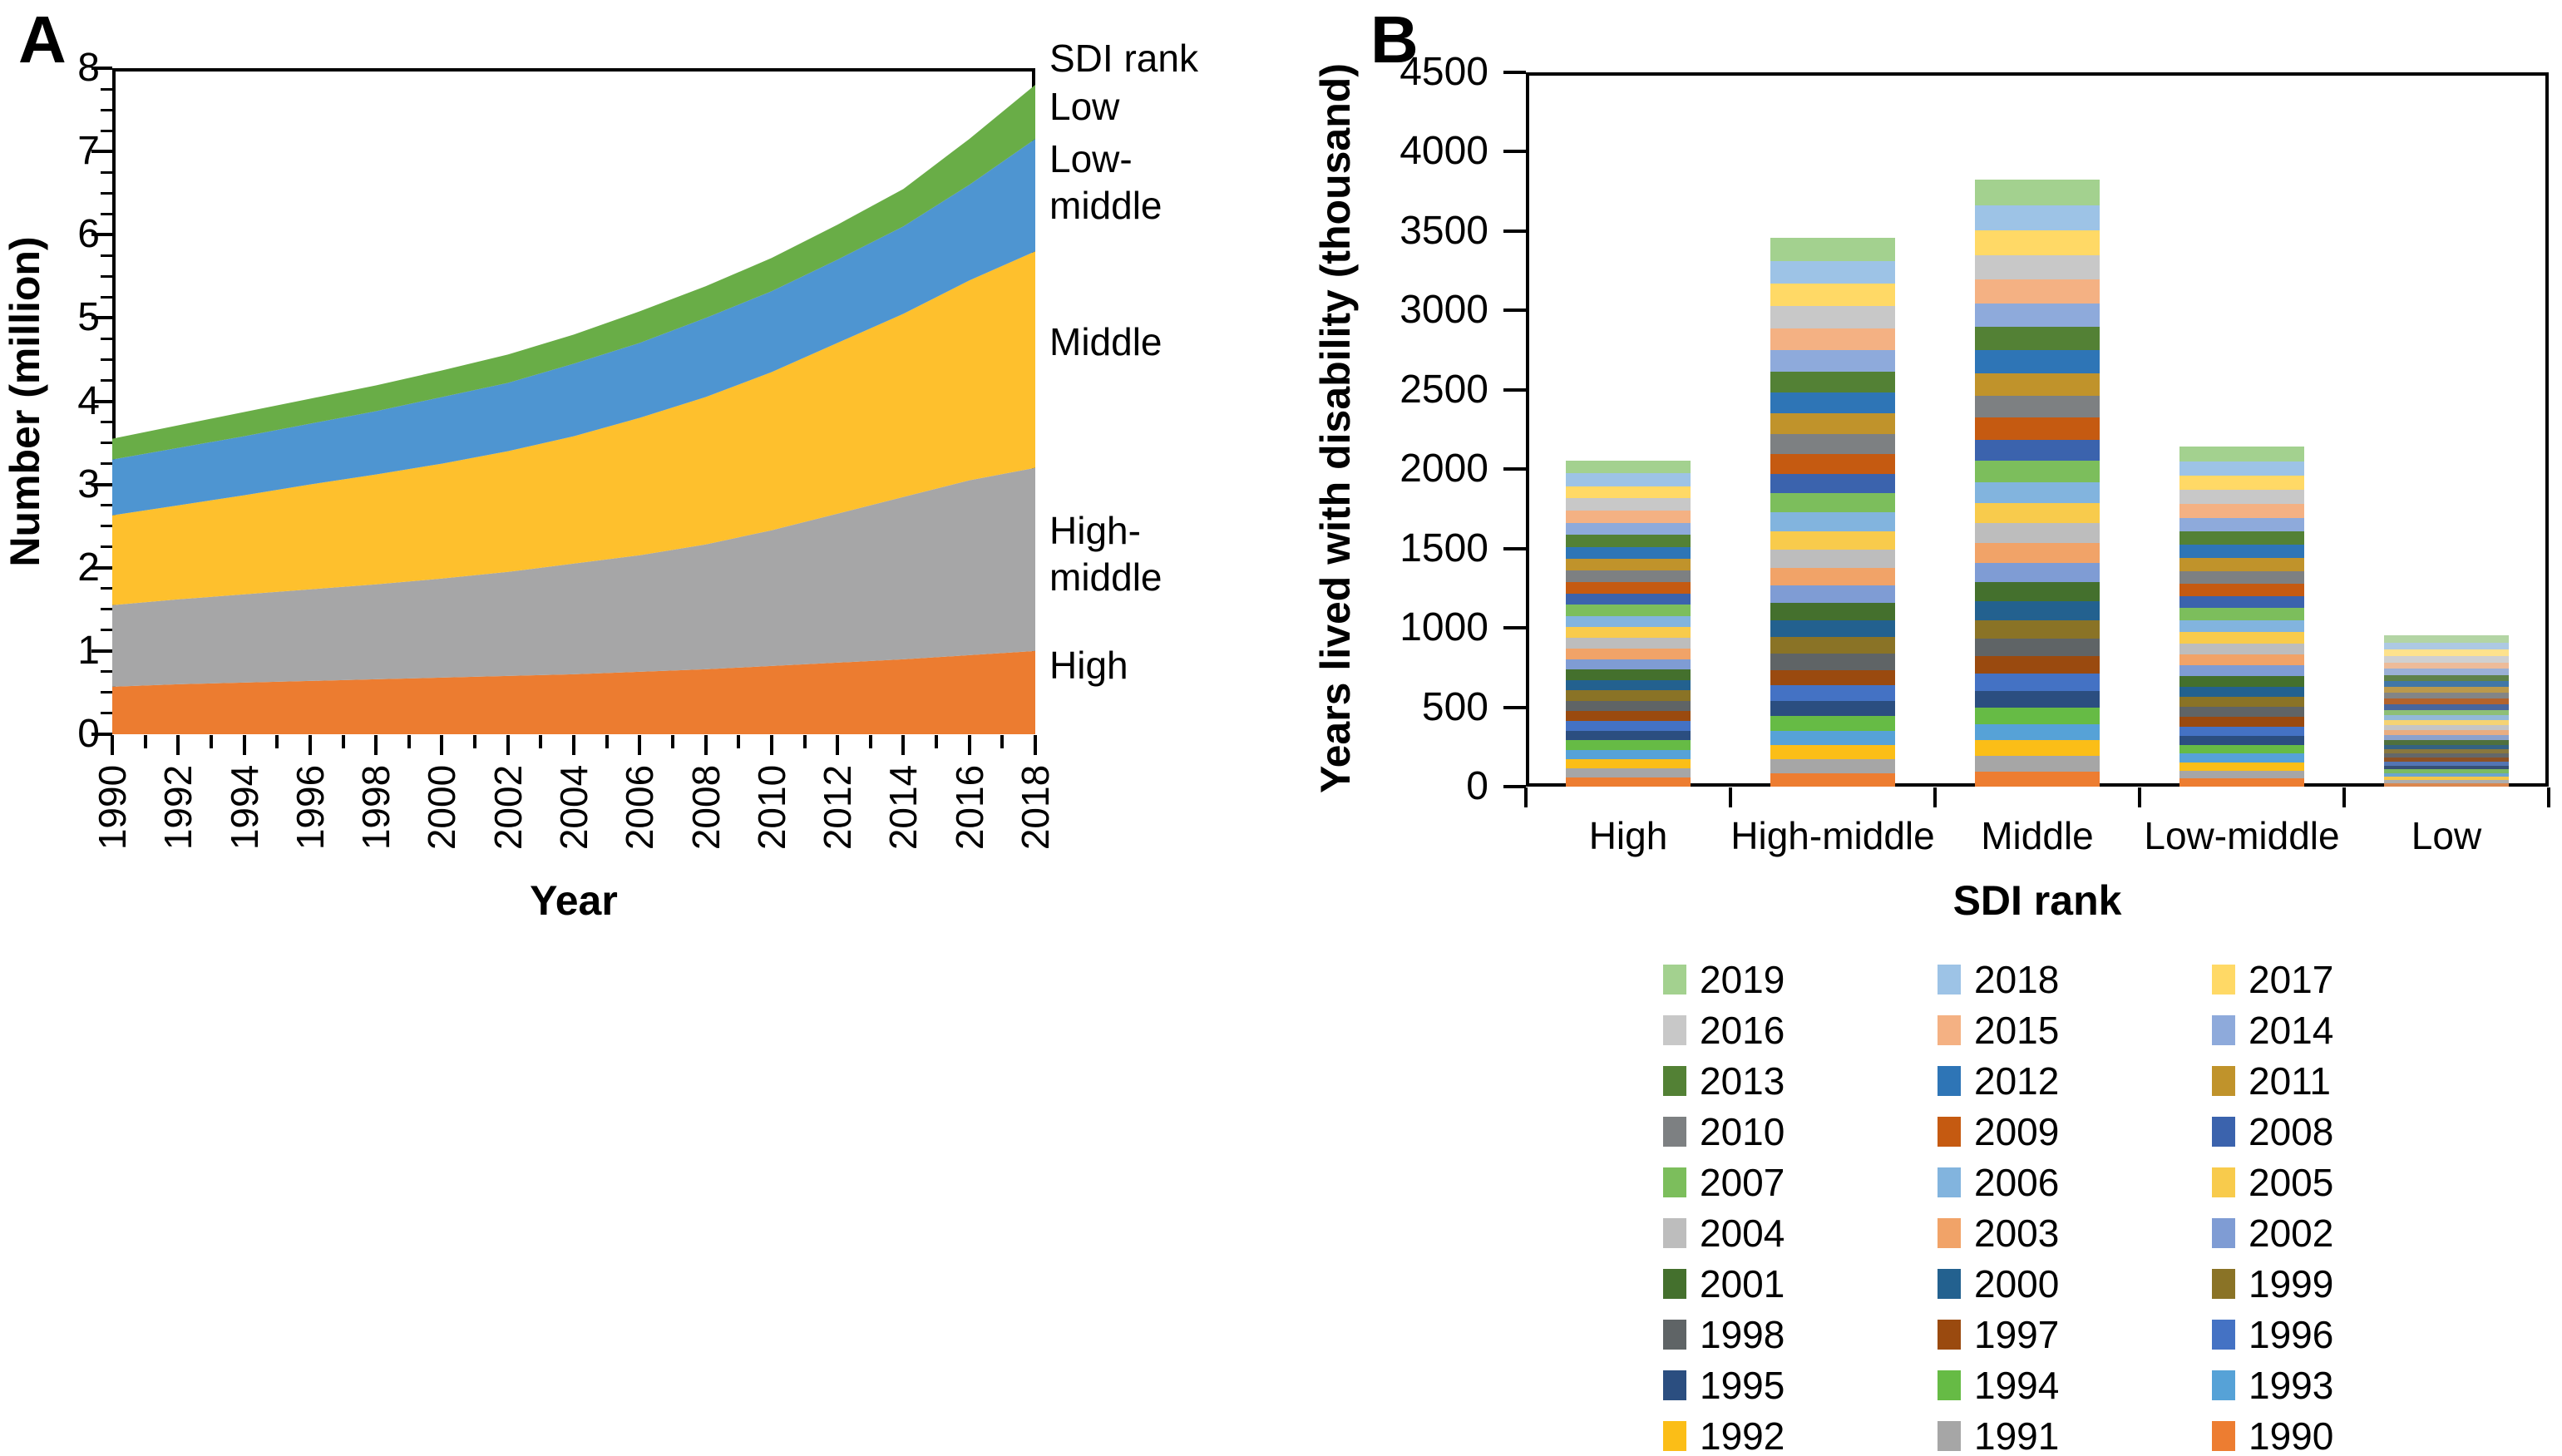  Describe the element at coordinates (2291, 1131) in the screenshot. I see `legend-label: 2008` at that location.